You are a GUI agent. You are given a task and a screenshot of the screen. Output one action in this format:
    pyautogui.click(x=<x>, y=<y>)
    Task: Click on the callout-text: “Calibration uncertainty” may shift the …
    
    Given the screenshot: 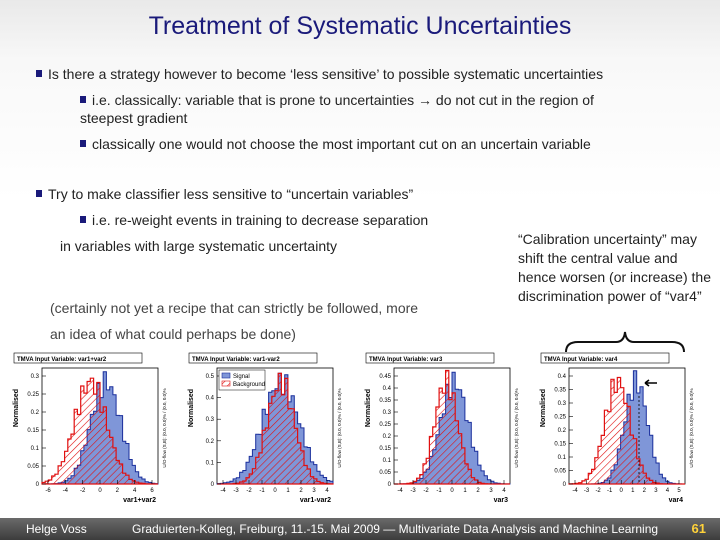 What is the action you would take?
    pyautogui.click(x=614, y=267)
    